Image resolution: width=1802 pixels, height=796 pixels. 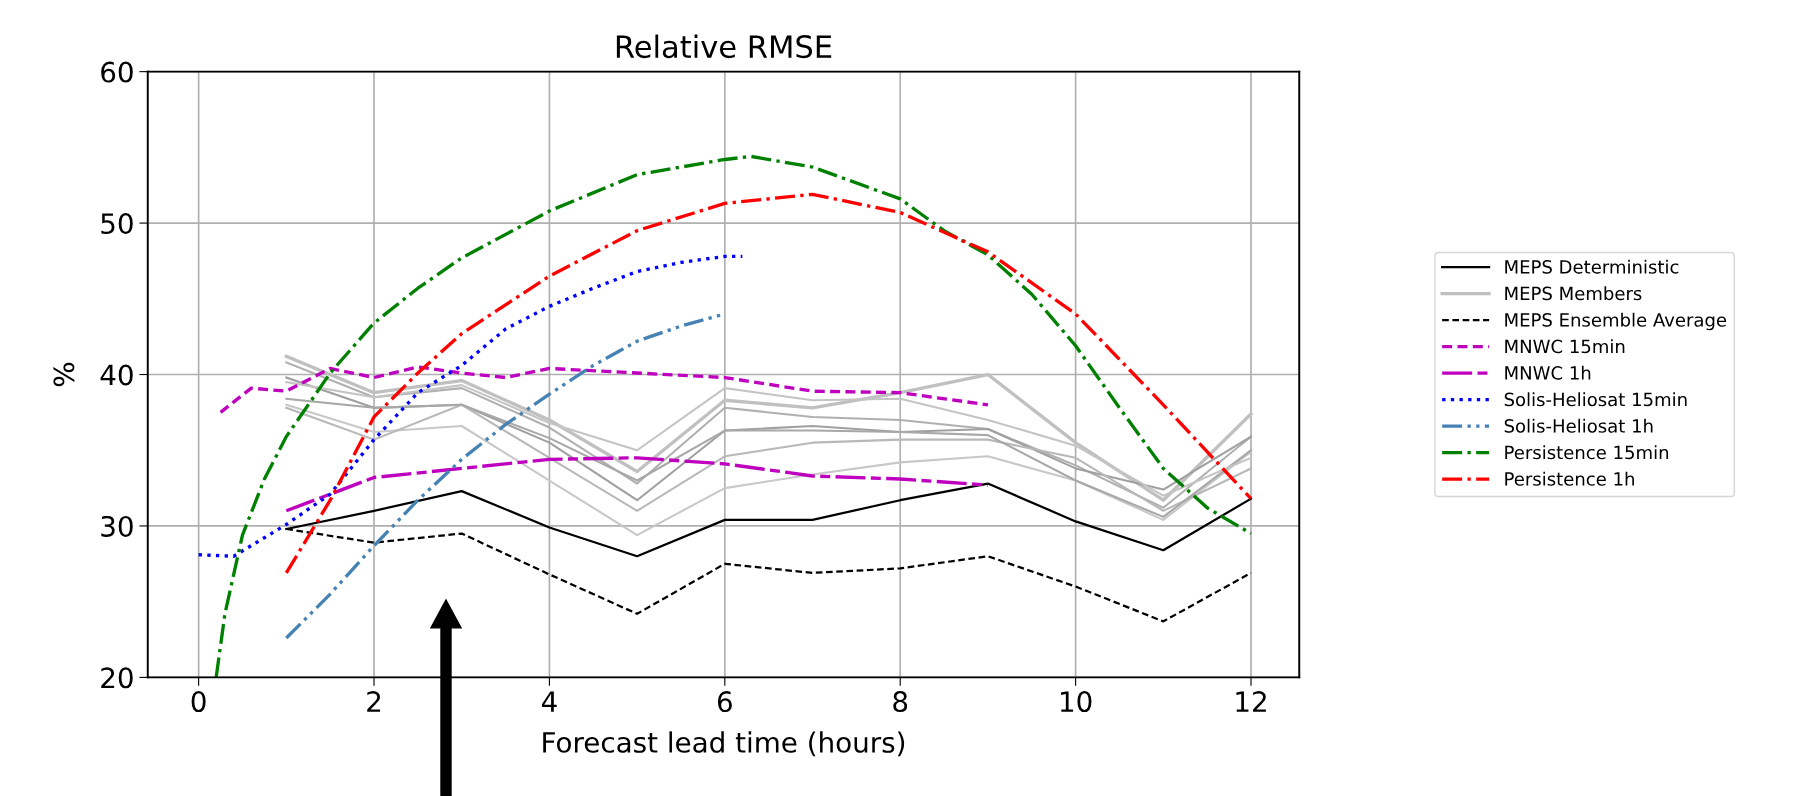 What do you see at coordinates (1251, 701) in the screenshot?
I see `x-tick-label: 12` at bounding box center [1251, 701].